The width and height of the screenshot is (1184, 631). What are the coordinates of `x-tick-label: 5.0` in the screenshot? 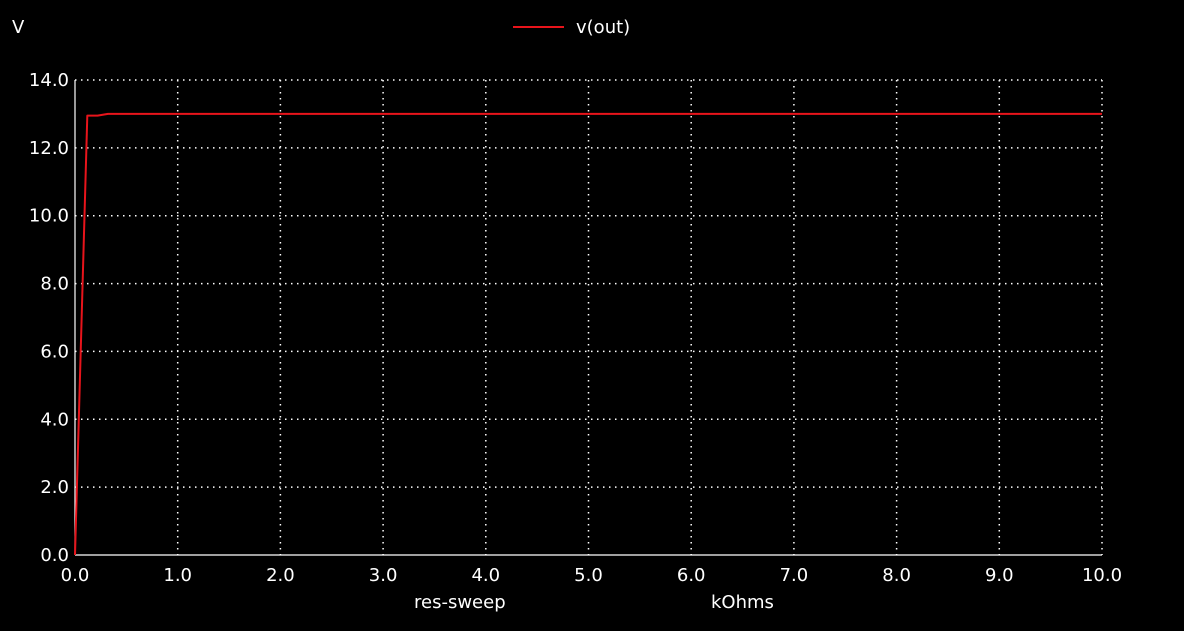 It's located at (588, 575).